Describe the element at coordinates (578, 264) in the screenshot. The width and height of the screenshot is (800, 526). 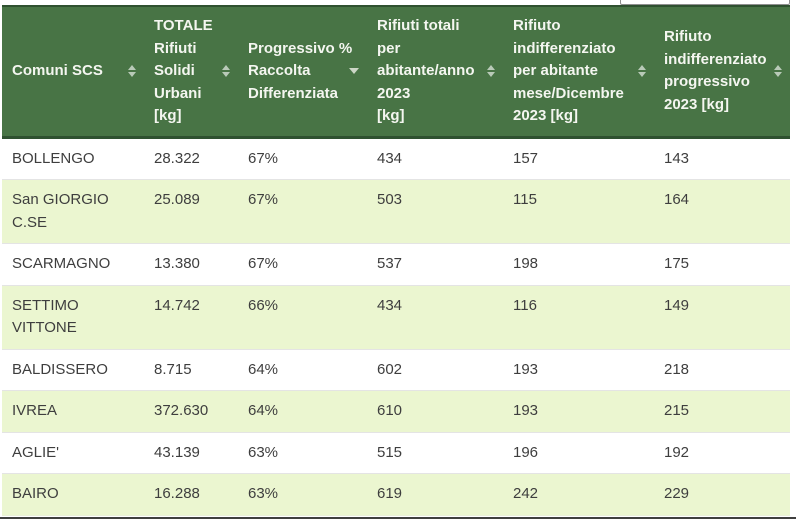
I see `cell-indifferenziato-mese: 198` at that location.